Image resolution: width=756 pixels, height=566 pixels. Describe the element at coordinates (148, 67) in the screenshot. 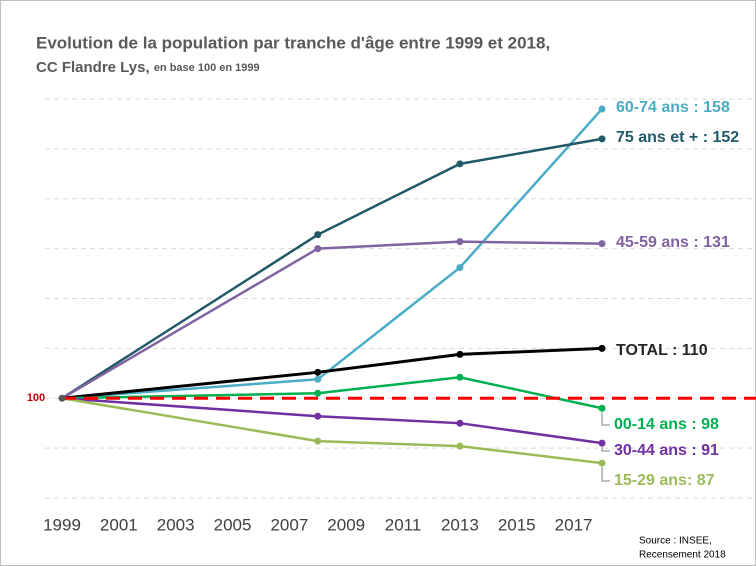

I see `chart-subtitle: CC Flandre Lys, en base 100 en 1999` at that location.